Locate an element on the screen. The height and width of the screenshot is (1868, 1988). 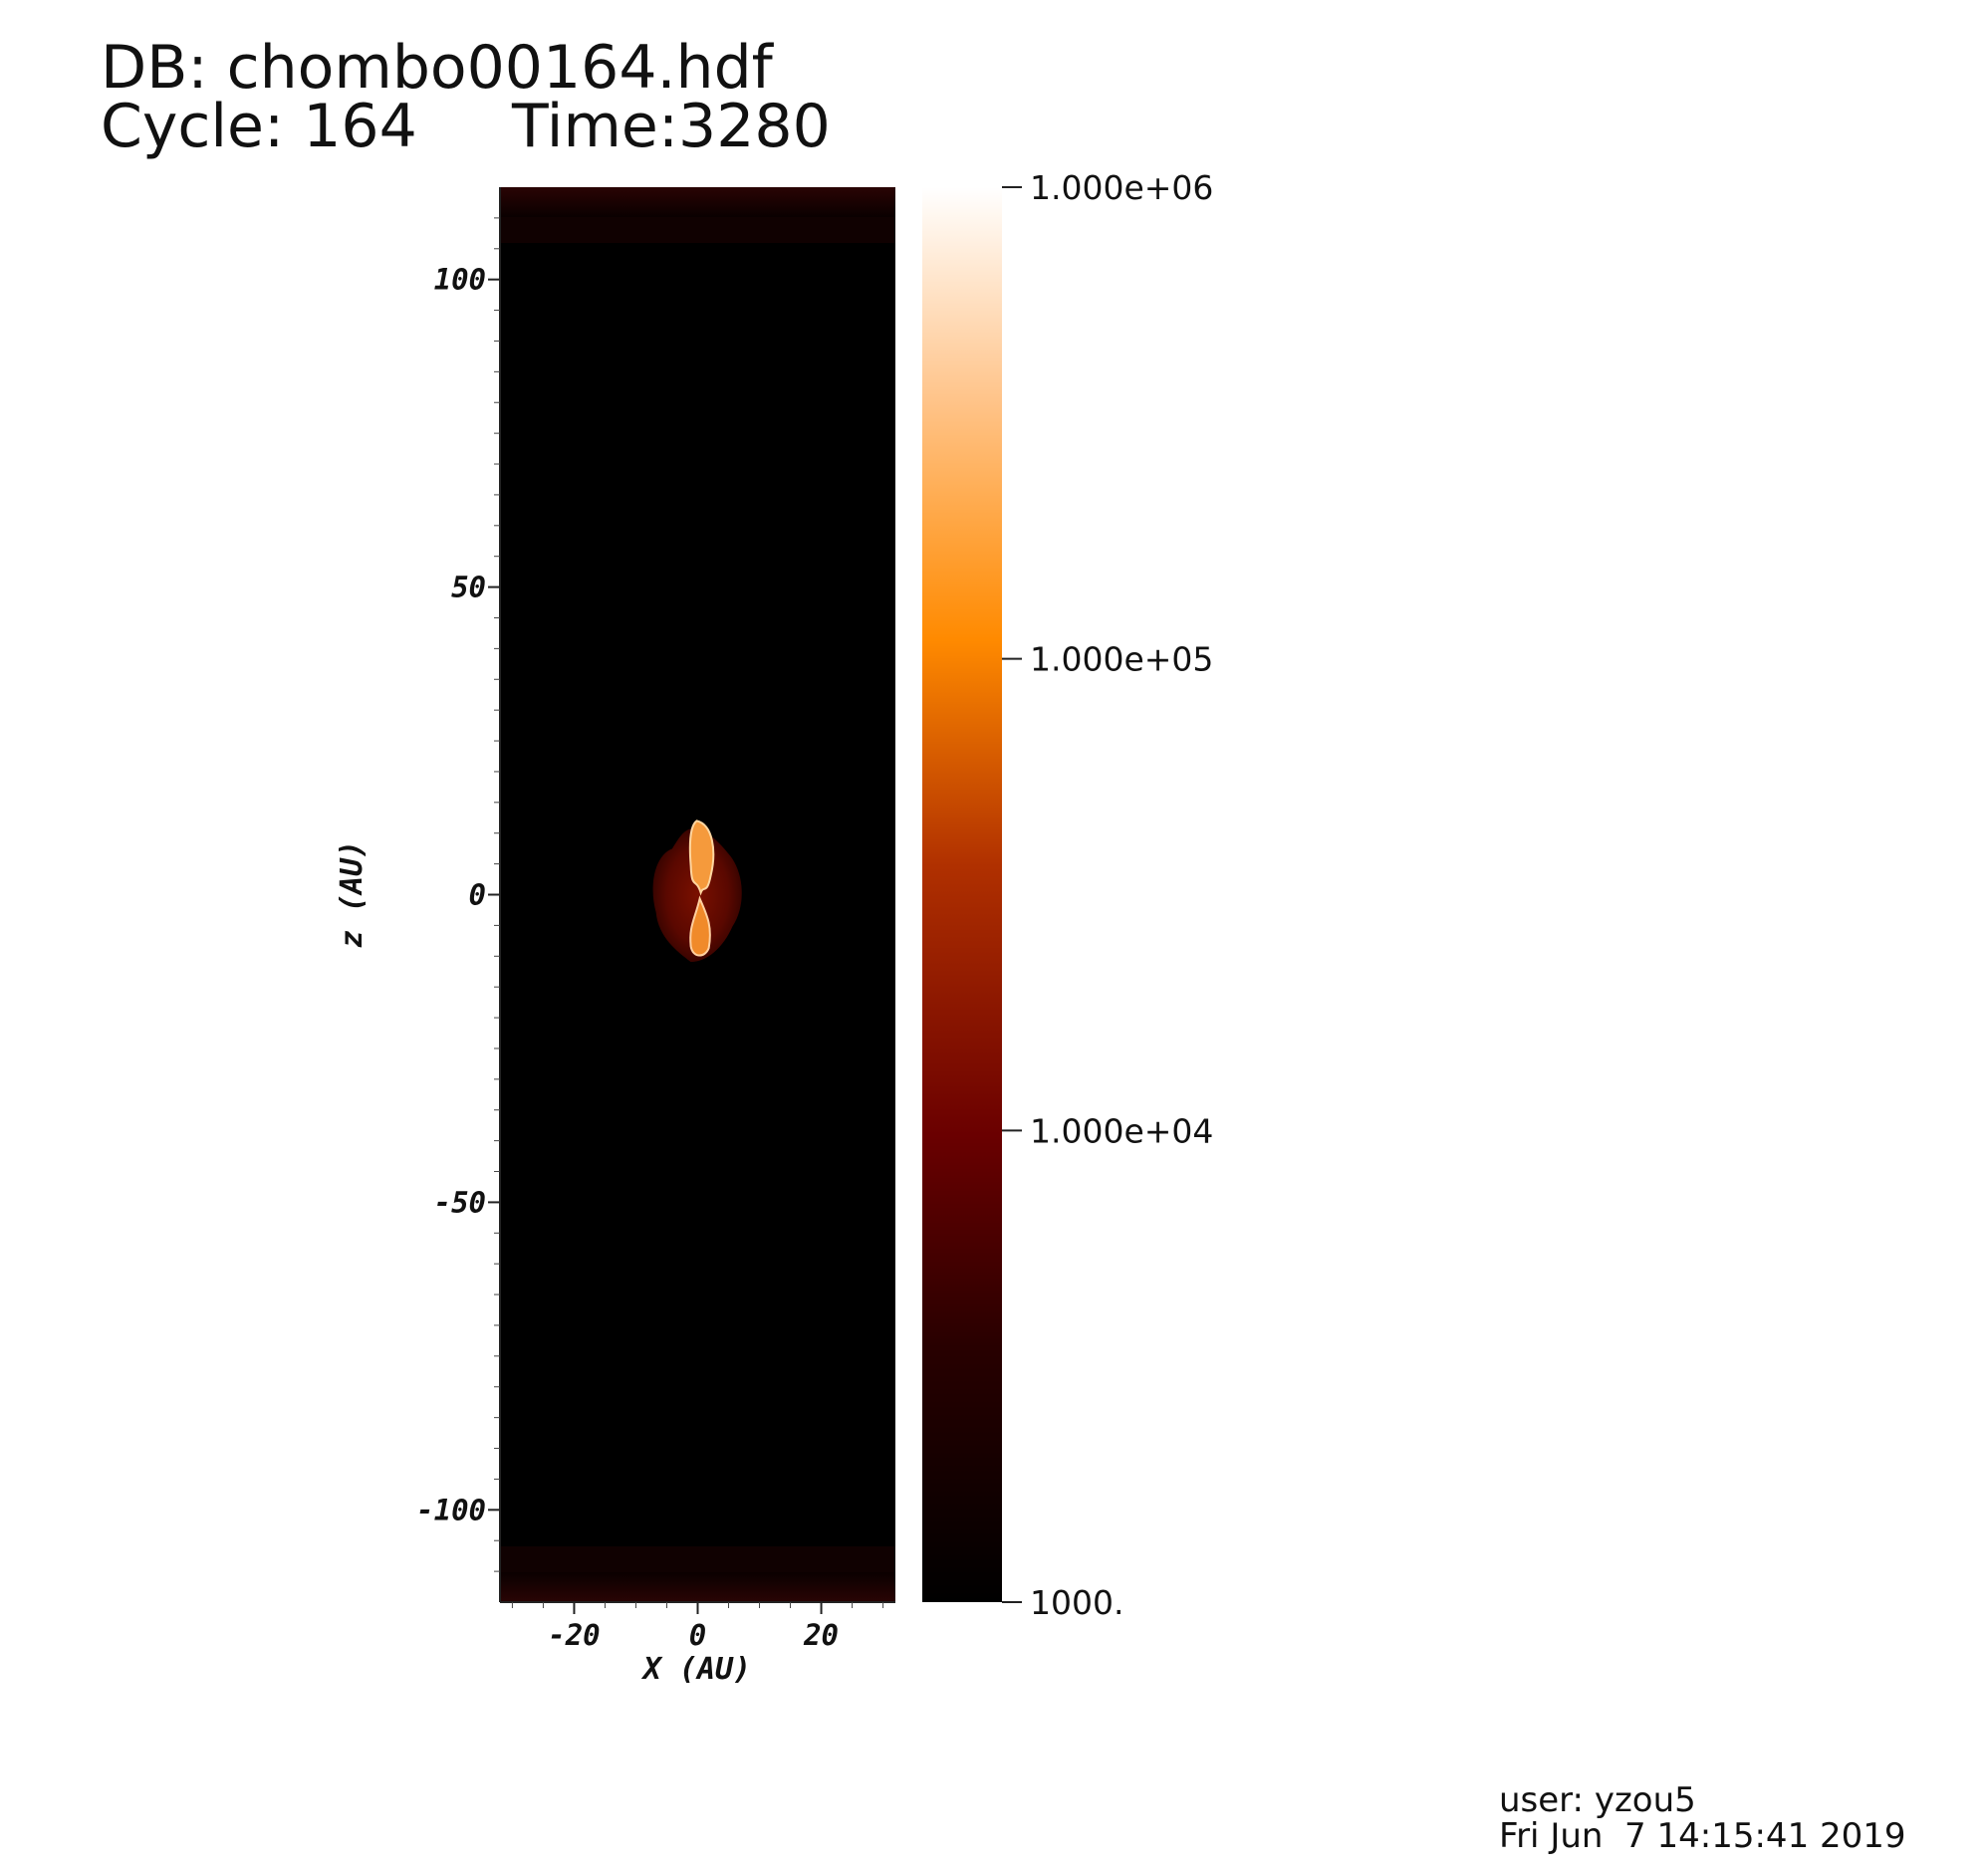
x-tick-label: 20 is located at coordinates (821, 1635).